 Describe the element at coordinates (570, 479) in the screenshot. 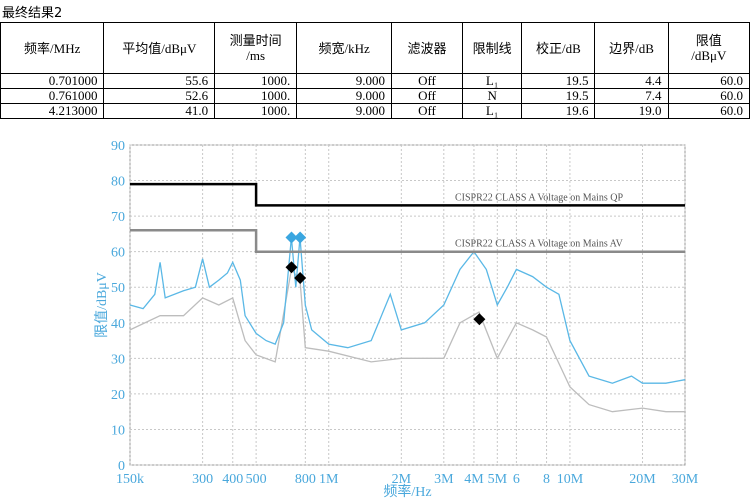

I see `x-tick-label: 10M` at that location.